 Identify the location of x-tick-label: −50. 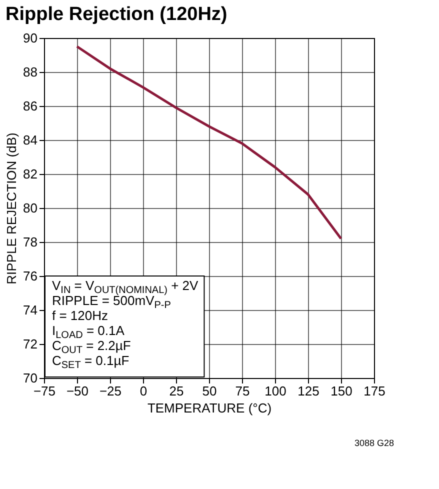
(77, 391).